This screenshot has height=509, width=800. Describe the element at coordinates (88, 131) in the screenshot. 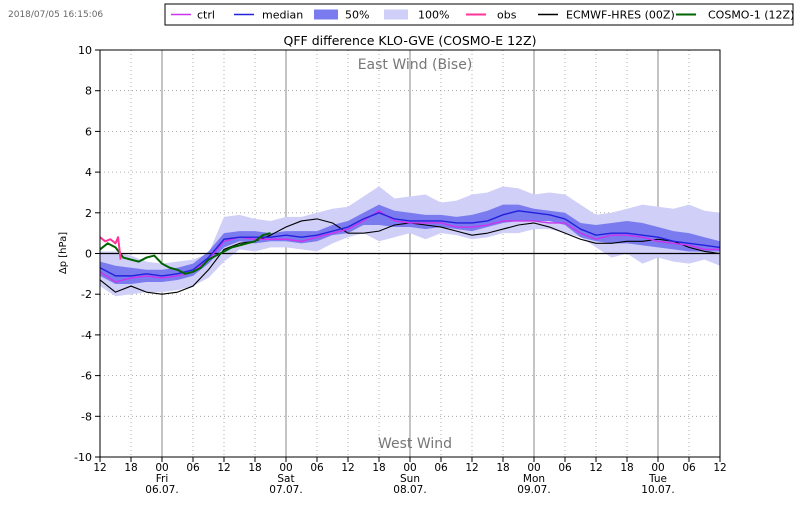

I see `y-tick-label: 6` at that location.